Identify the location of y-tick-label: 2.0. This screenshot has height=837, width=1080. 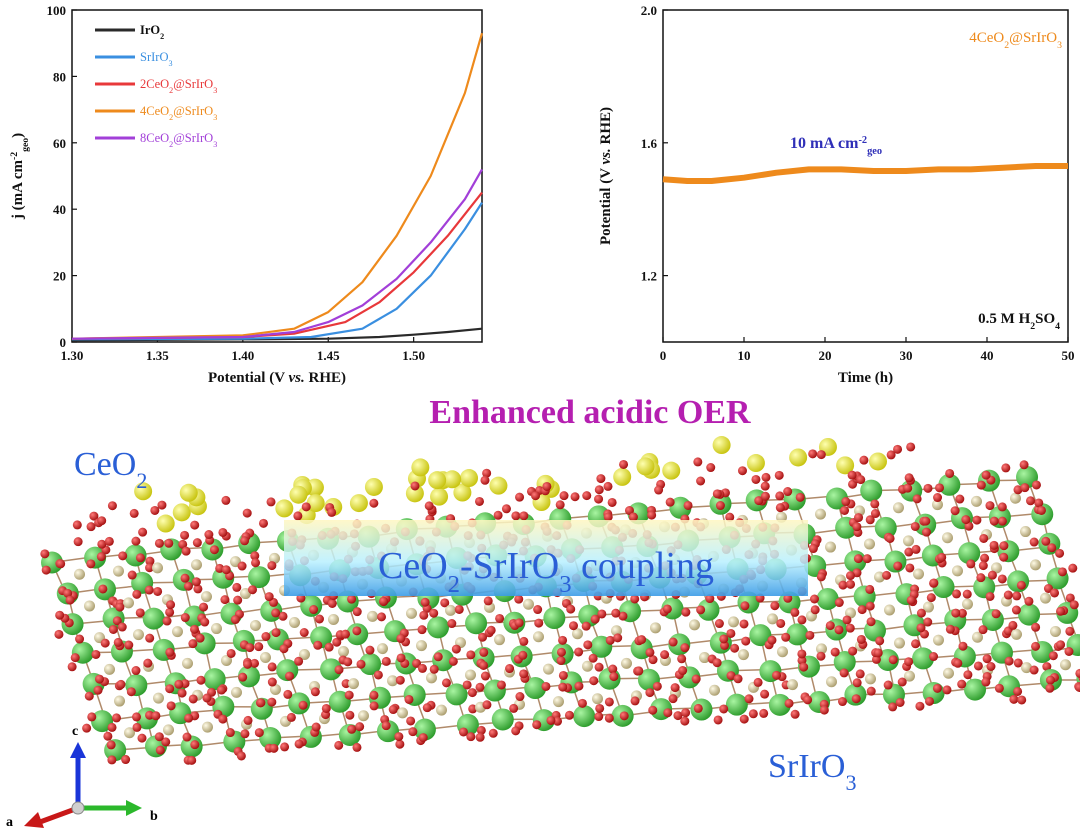
(649, 10).